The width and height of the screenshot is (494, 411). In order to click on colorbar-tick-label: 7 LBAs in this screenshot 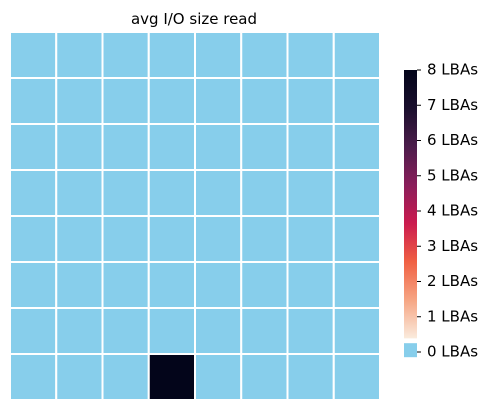, I will do `click(452, 105)`.